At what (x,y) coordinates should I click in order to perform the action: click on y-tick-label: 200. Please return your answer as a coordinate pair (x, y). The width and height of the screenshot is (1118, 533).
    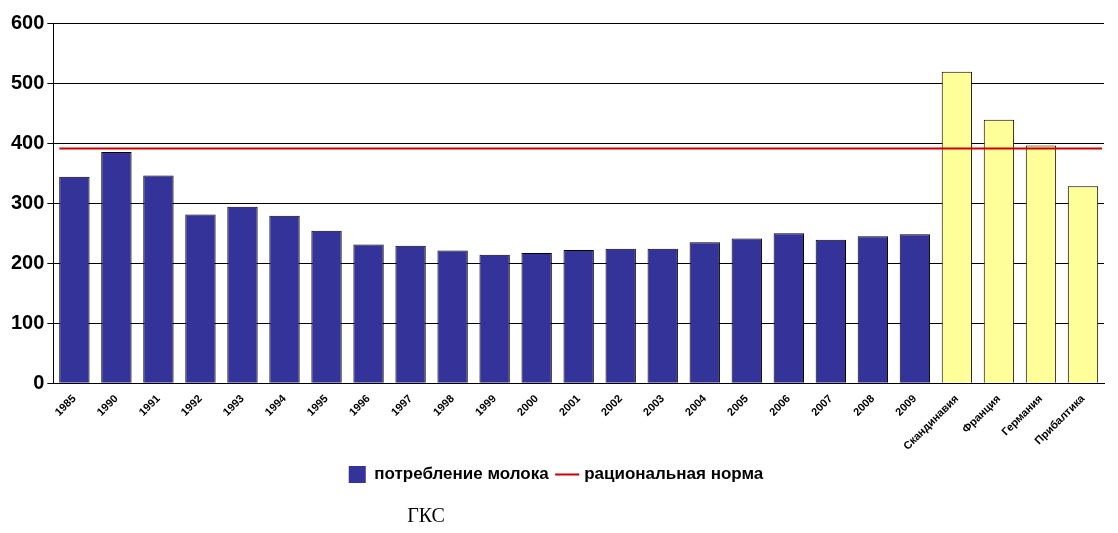
    Looking at the image, I should click on (27, 261).